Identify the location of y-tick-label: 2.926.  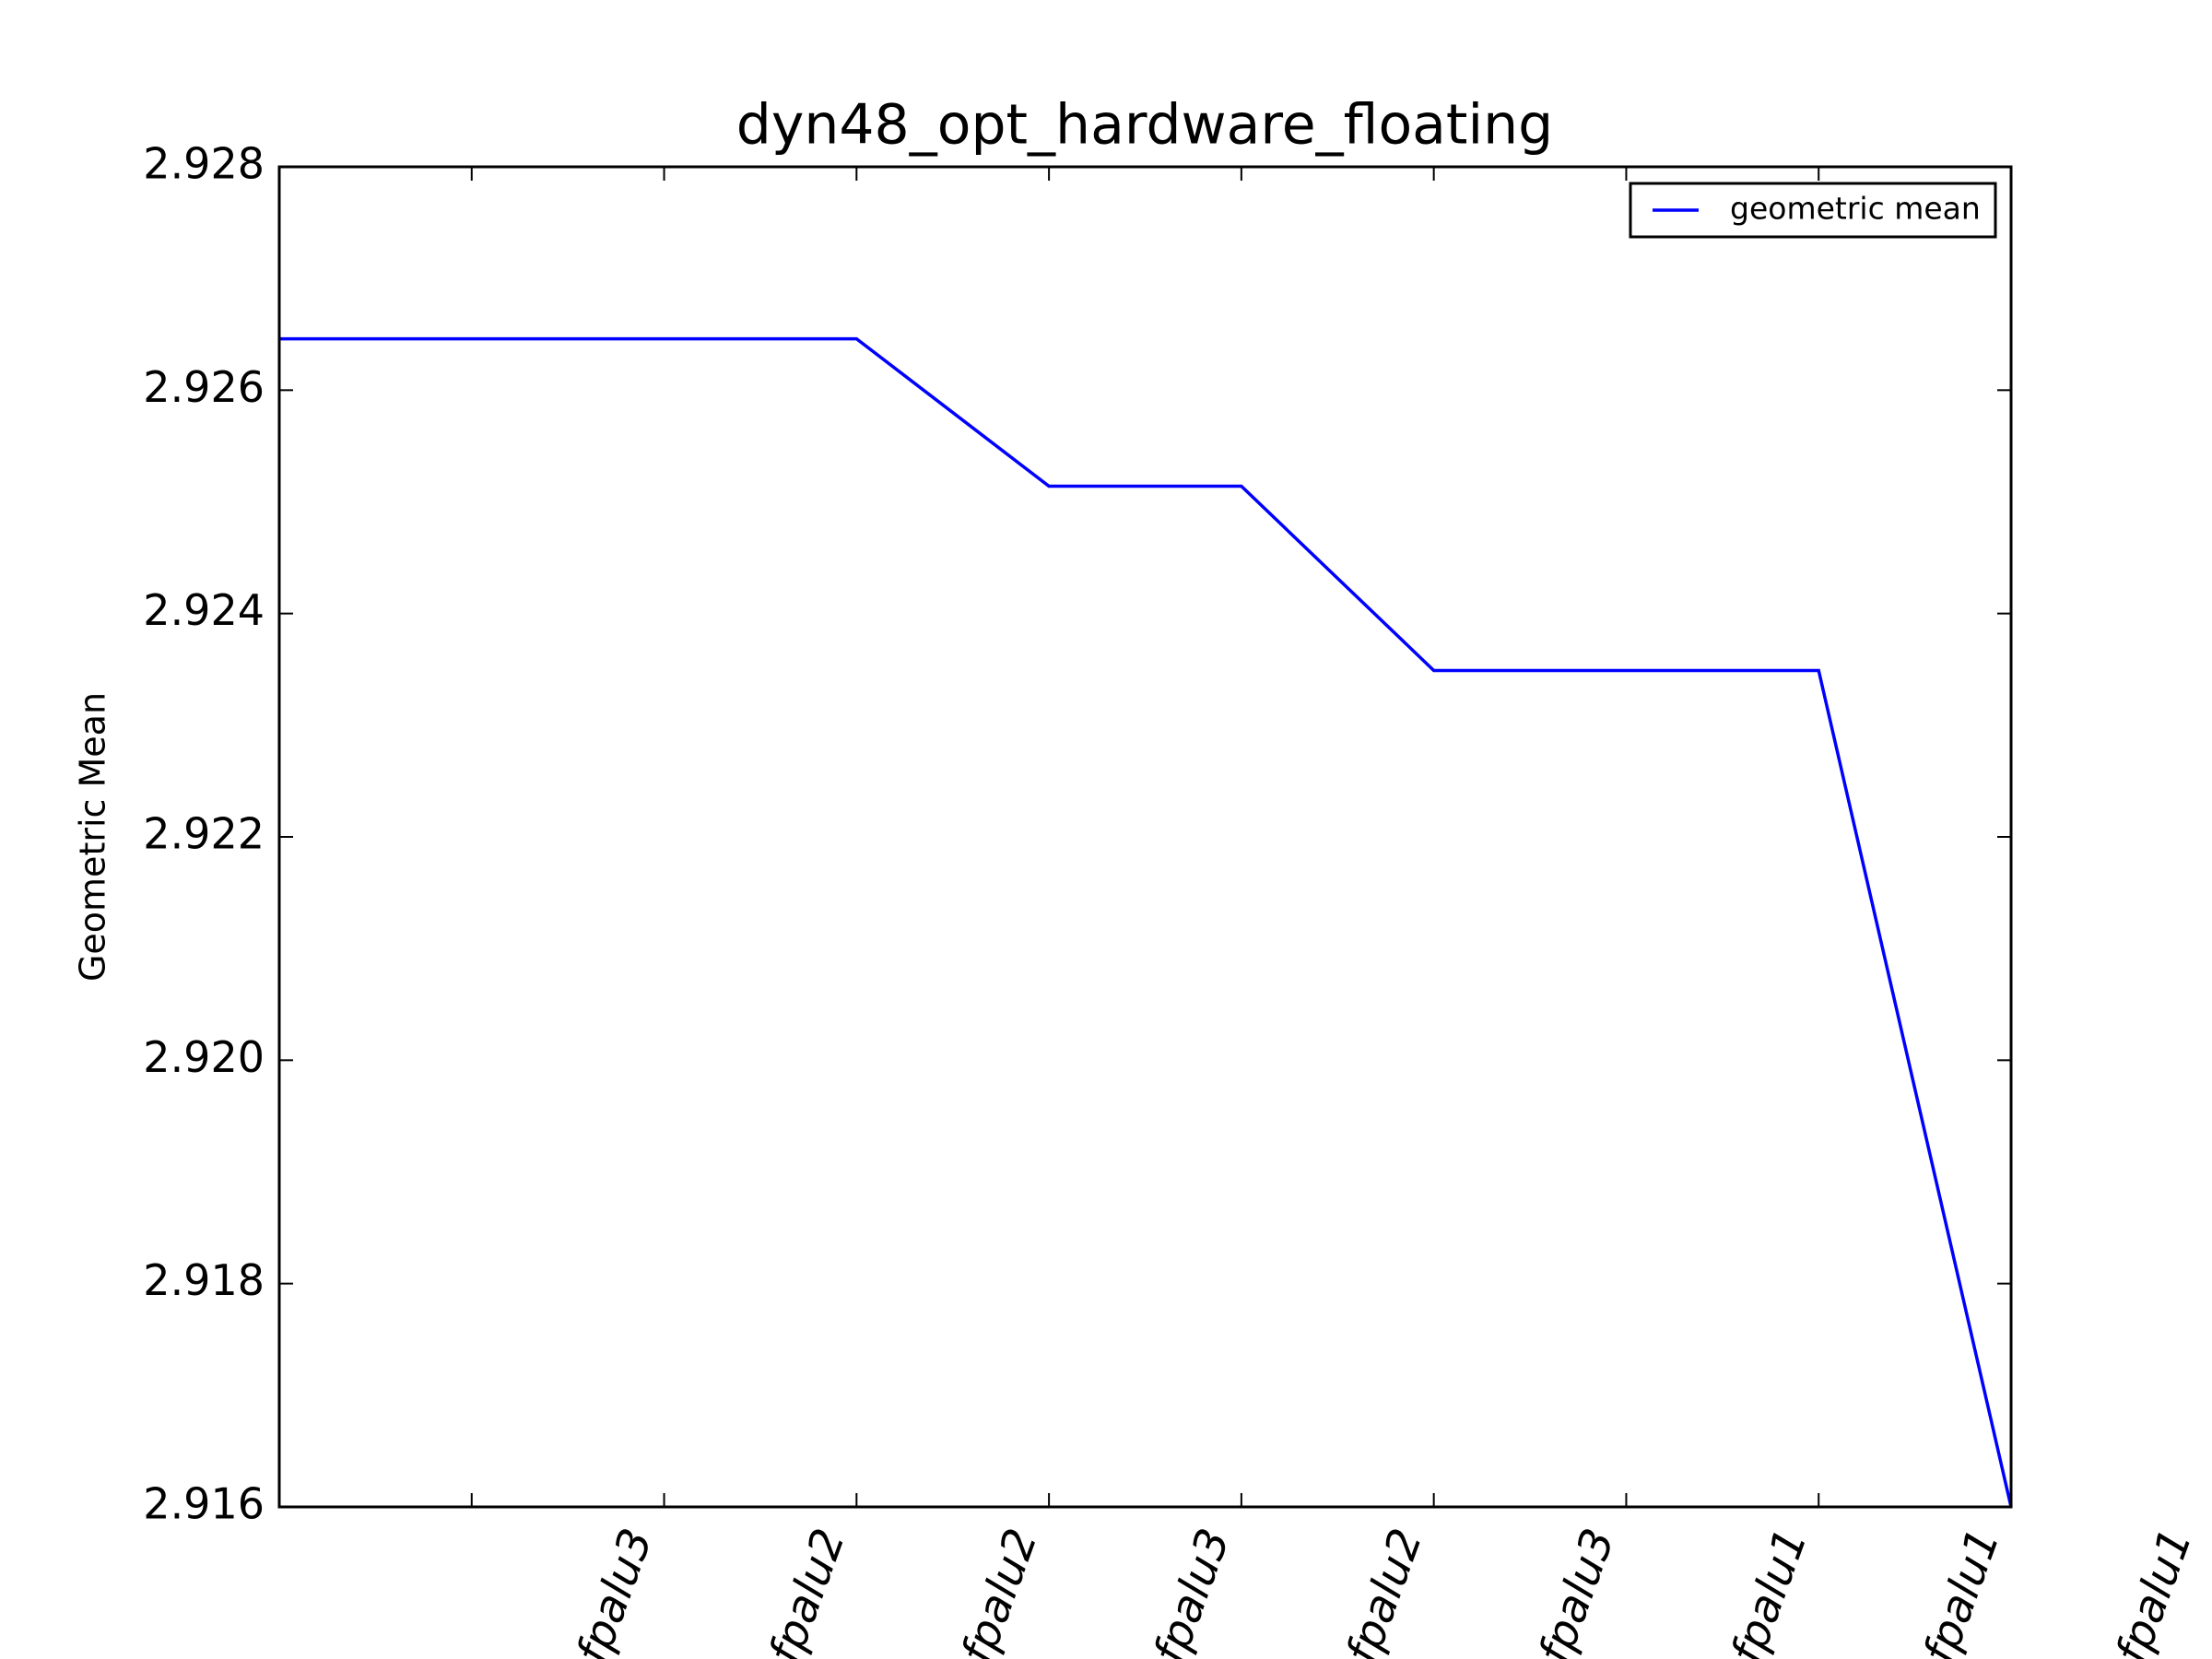
(204, 387).